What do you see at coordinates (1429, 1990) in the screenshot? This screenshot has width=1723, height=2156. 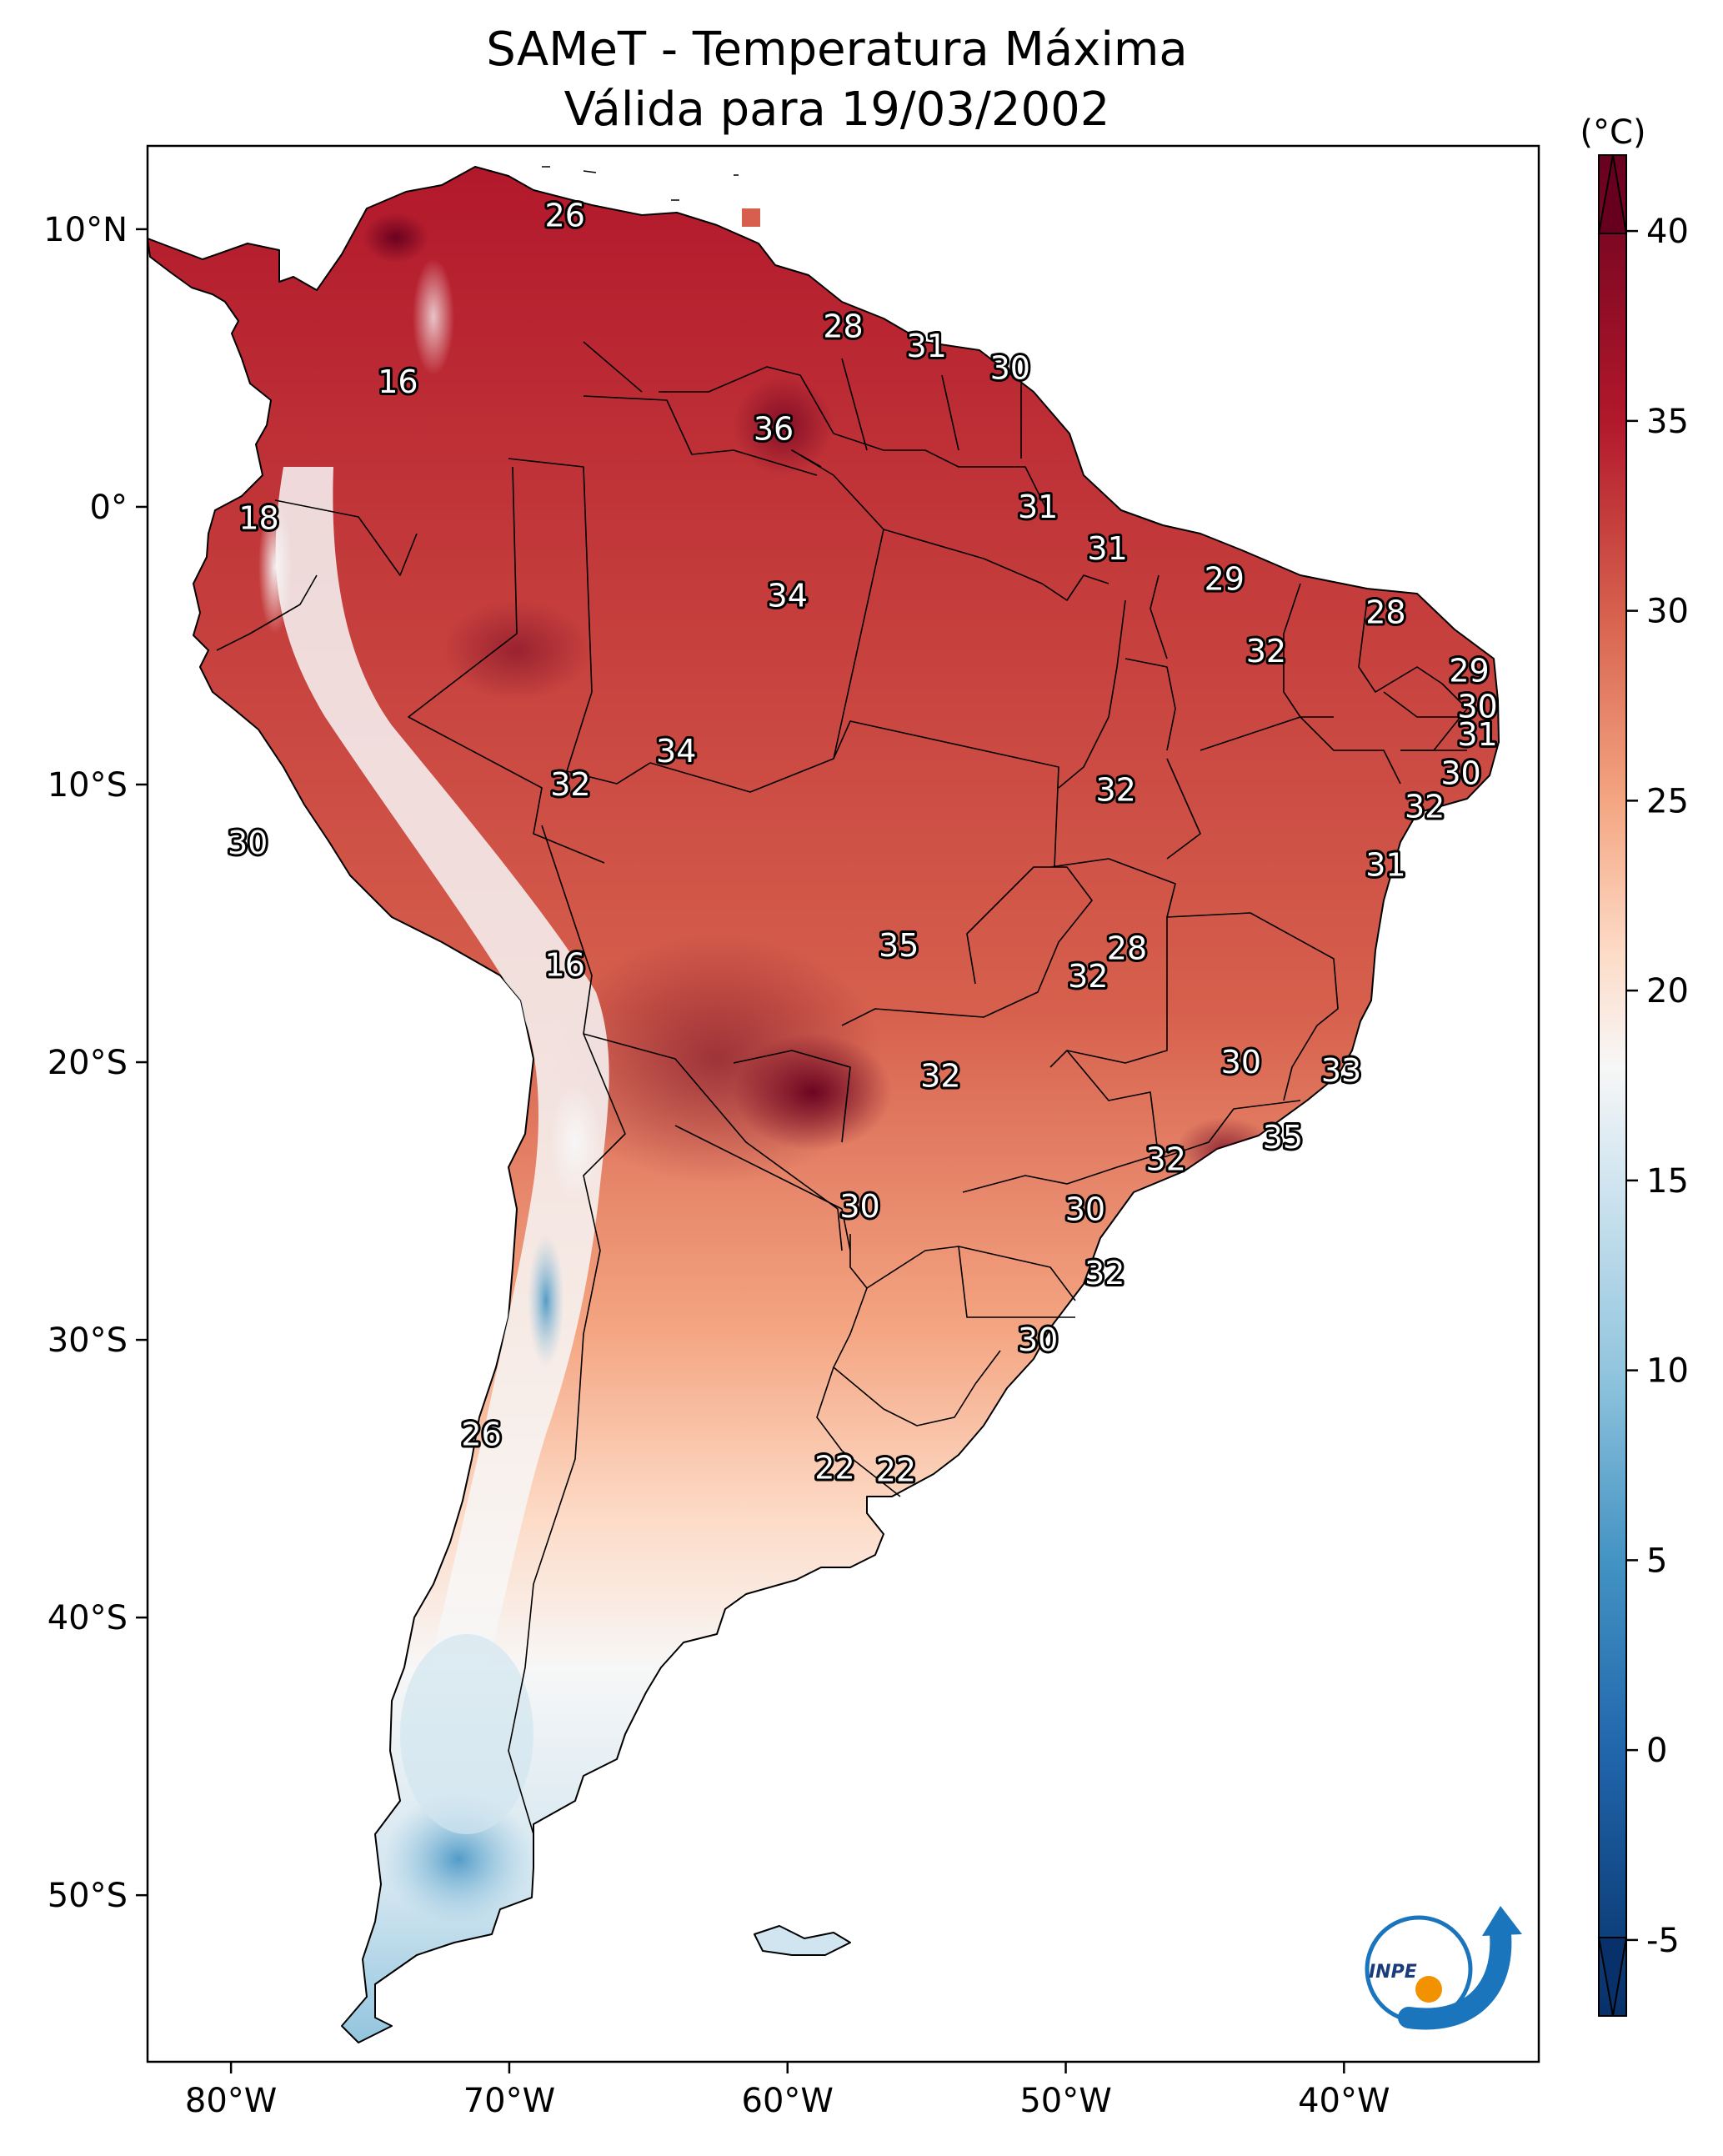 I see `inpe-dot-icon` at bounding box center [1429, 1990].